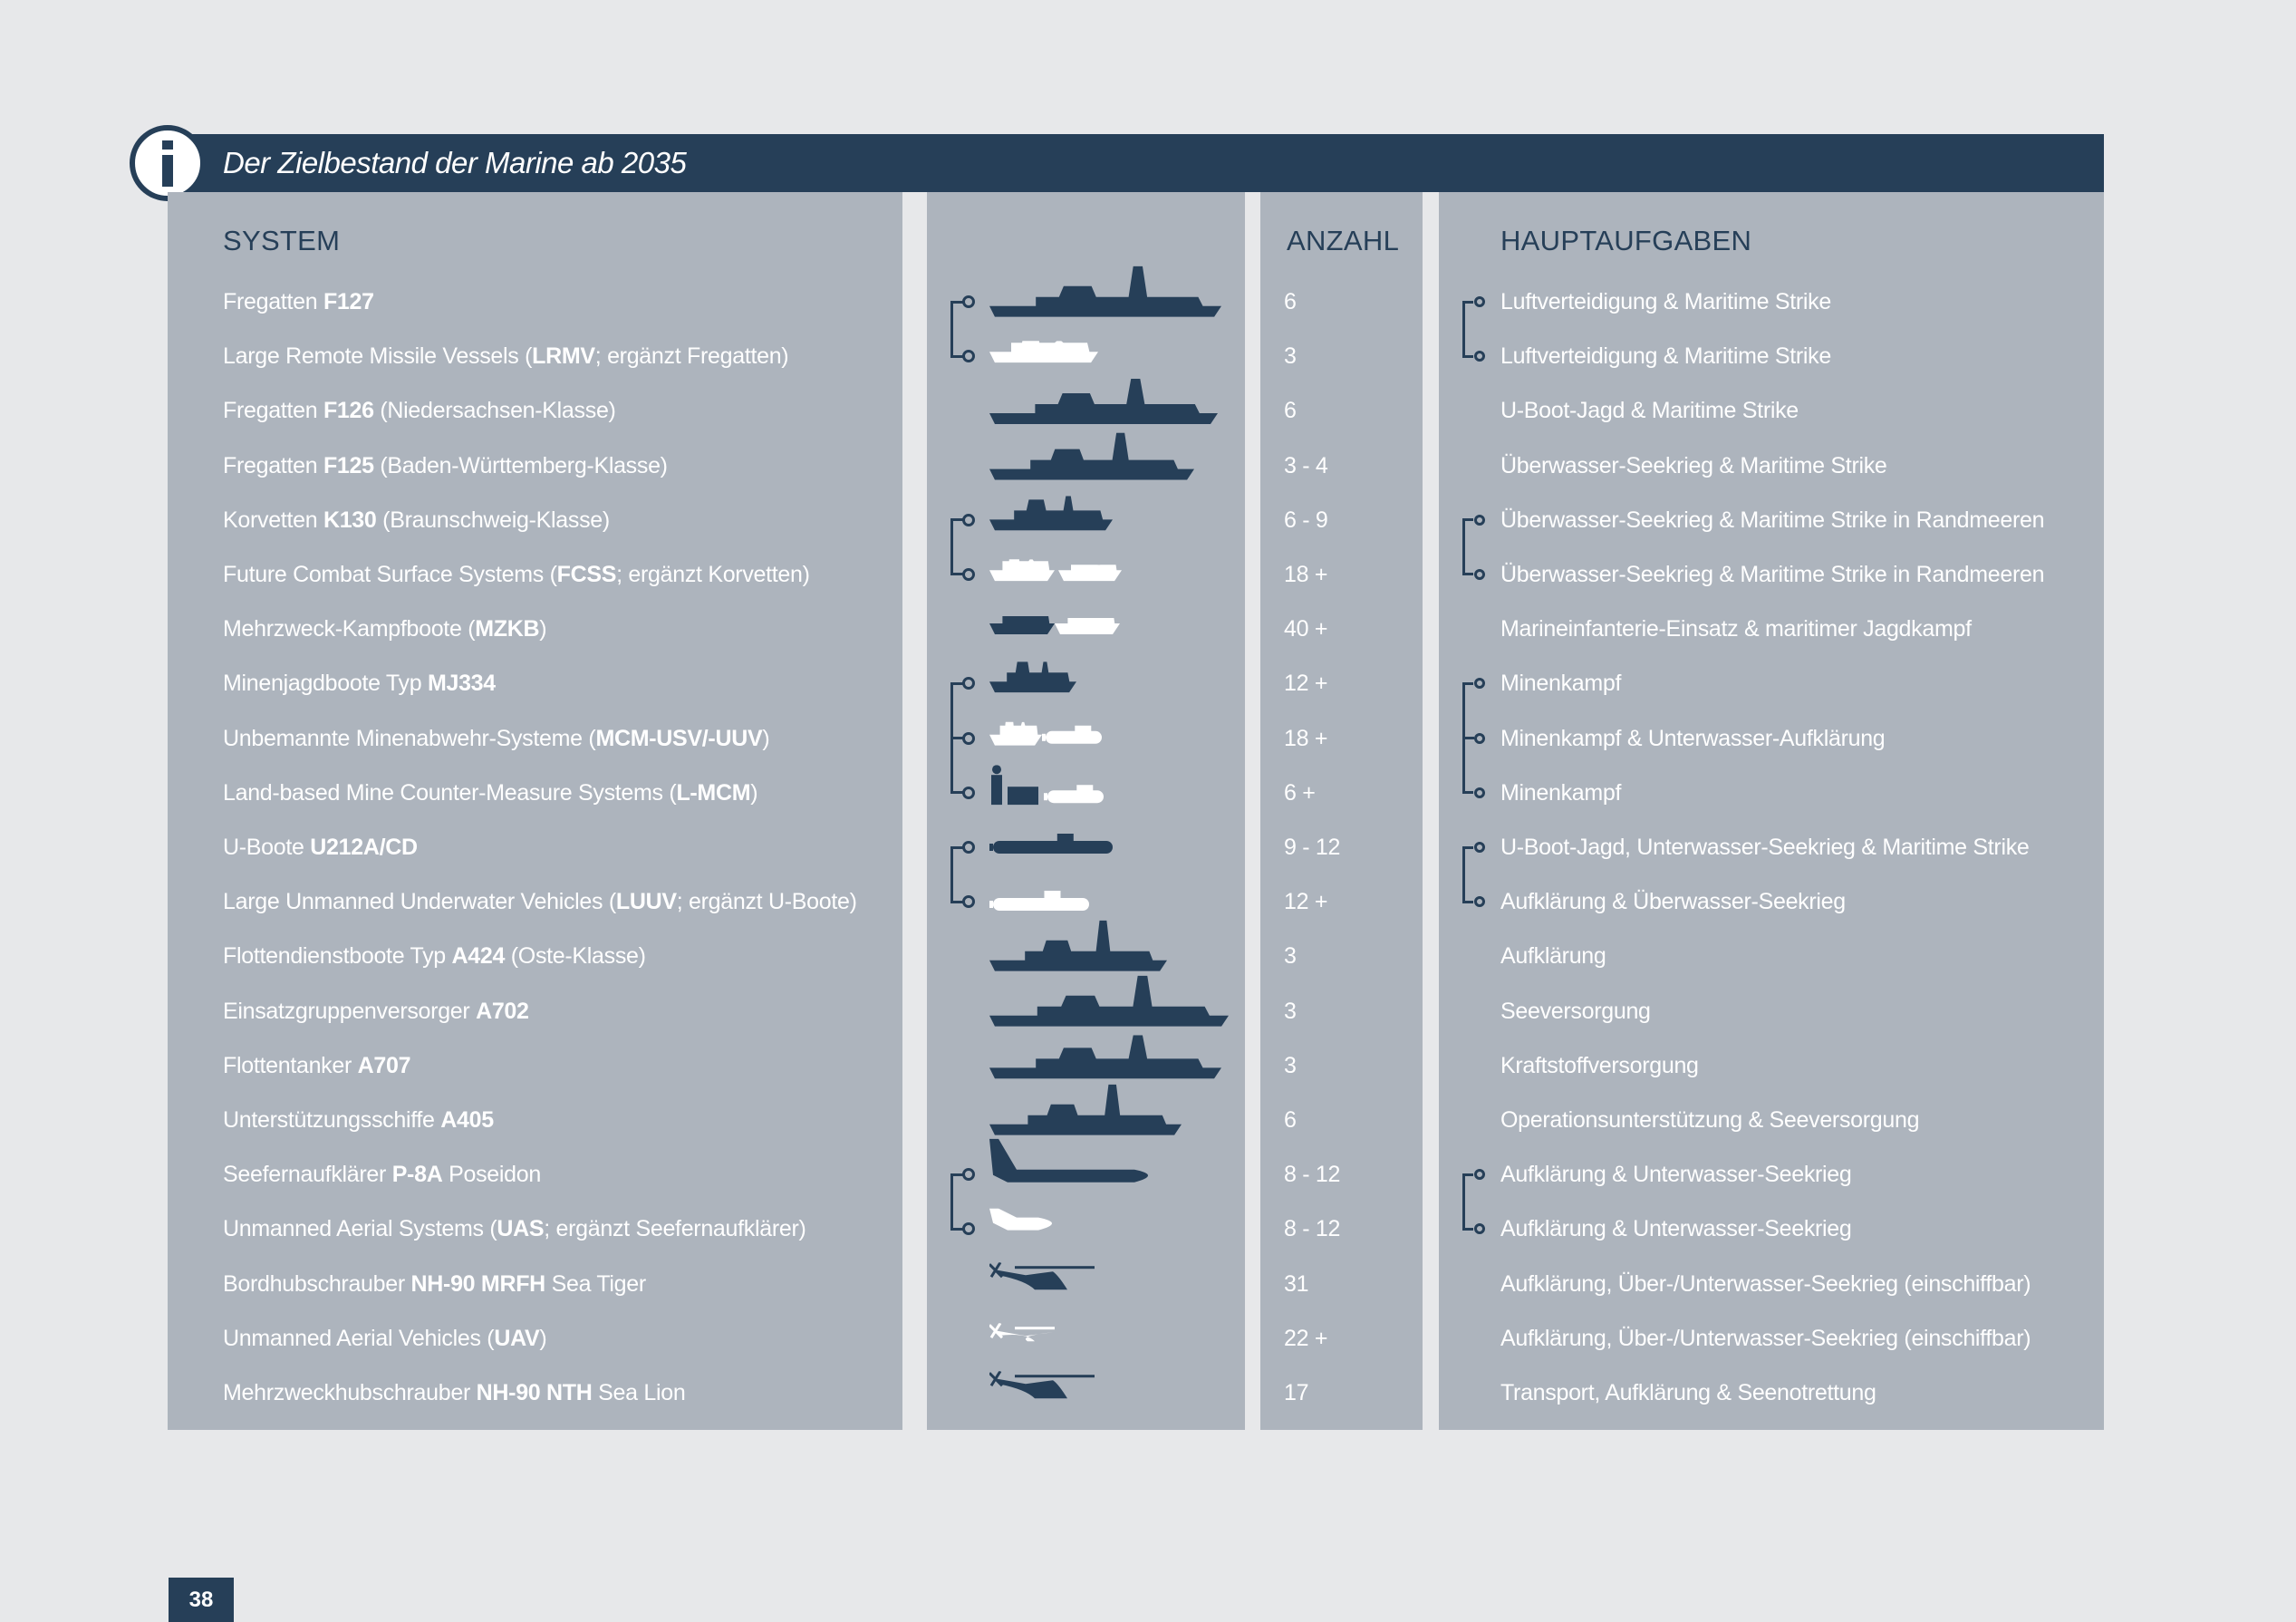 This screenshot has width=2296, height=1622. What do you see at coordinates (646, 902) in the screenshot?
I see `system-code: LUUV` at bounding box center [646, 902].